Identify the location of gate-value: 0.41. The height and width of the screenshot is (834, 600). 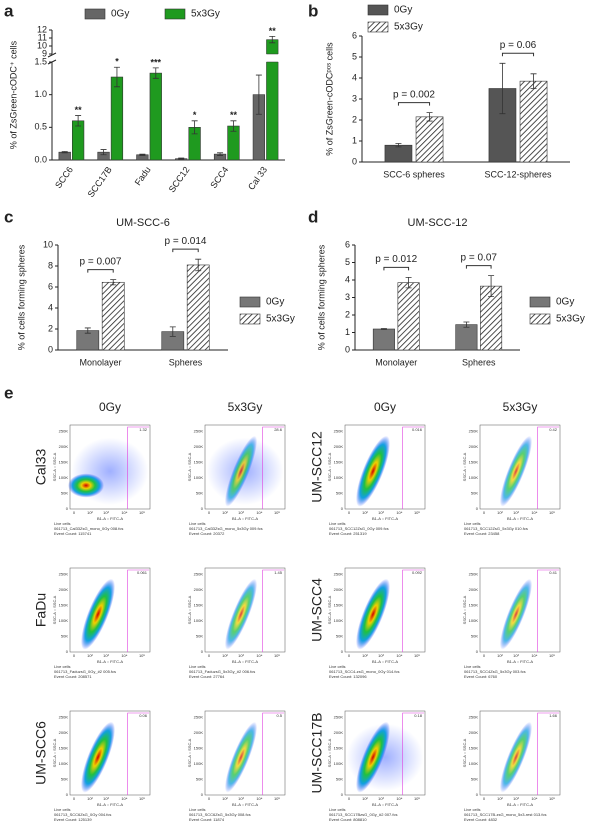
(553, 572).